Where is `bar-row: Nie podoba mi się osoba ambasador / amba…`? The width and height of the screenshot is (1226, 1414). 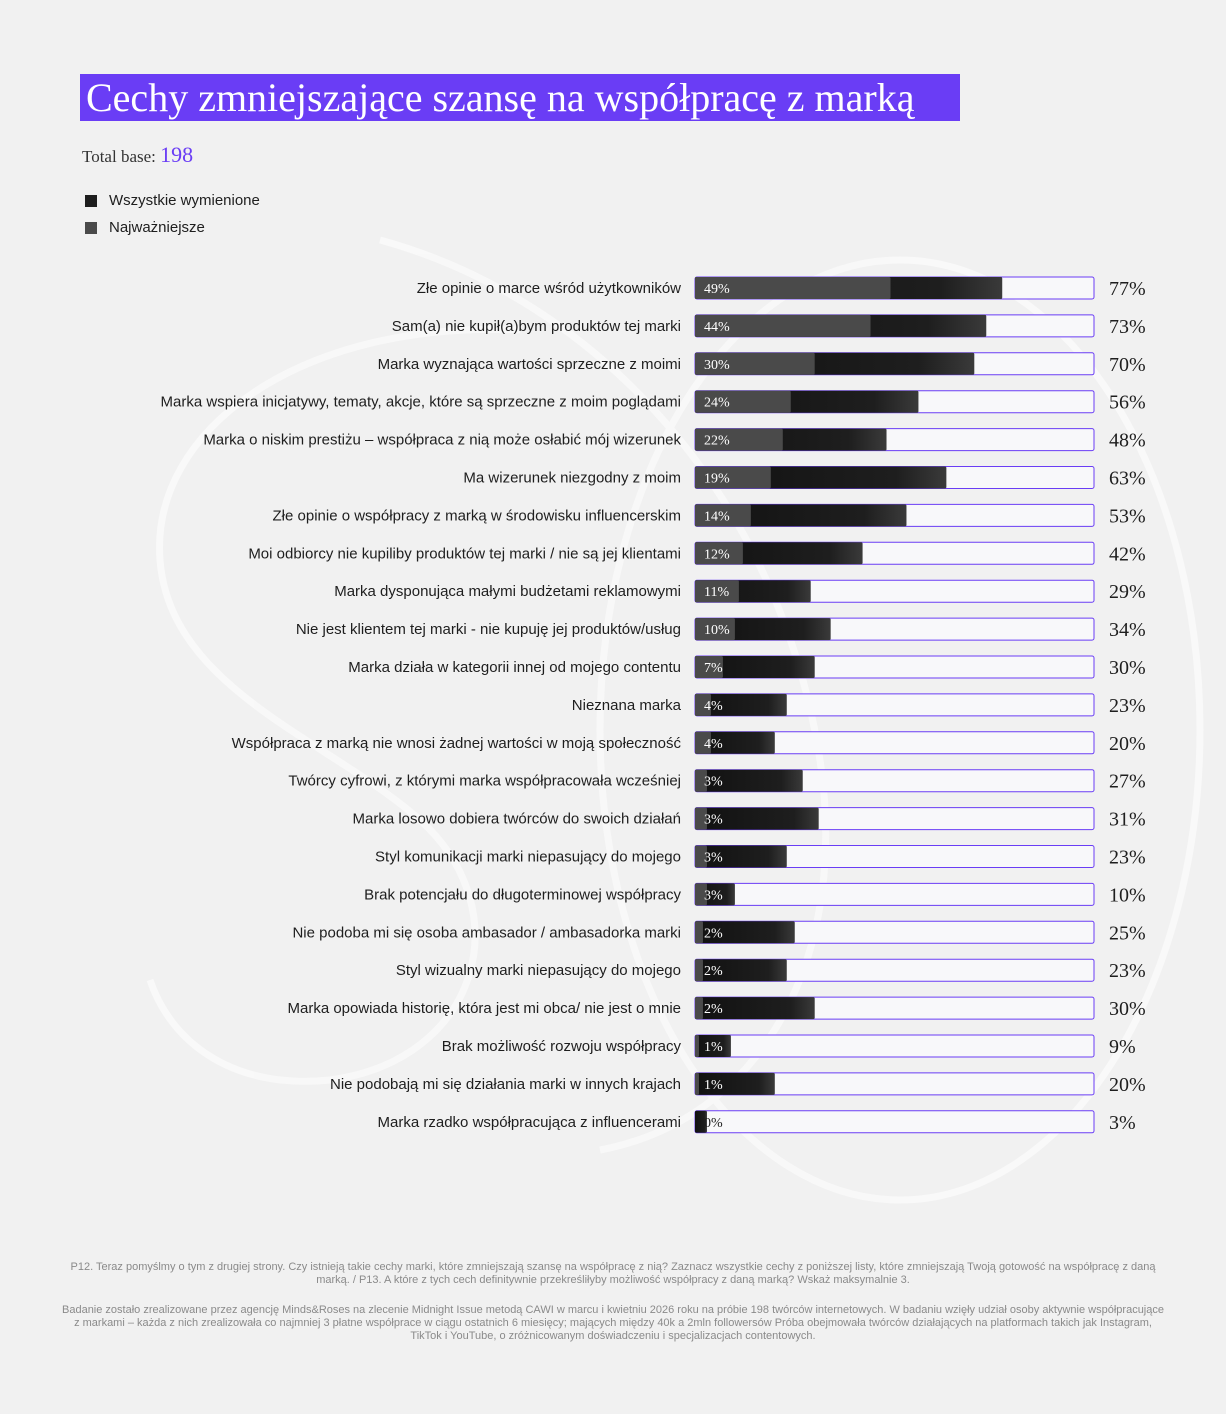
bar-row: Nie podoba mi się osoba ambasador / amba… is located at coordinates (719, 932).